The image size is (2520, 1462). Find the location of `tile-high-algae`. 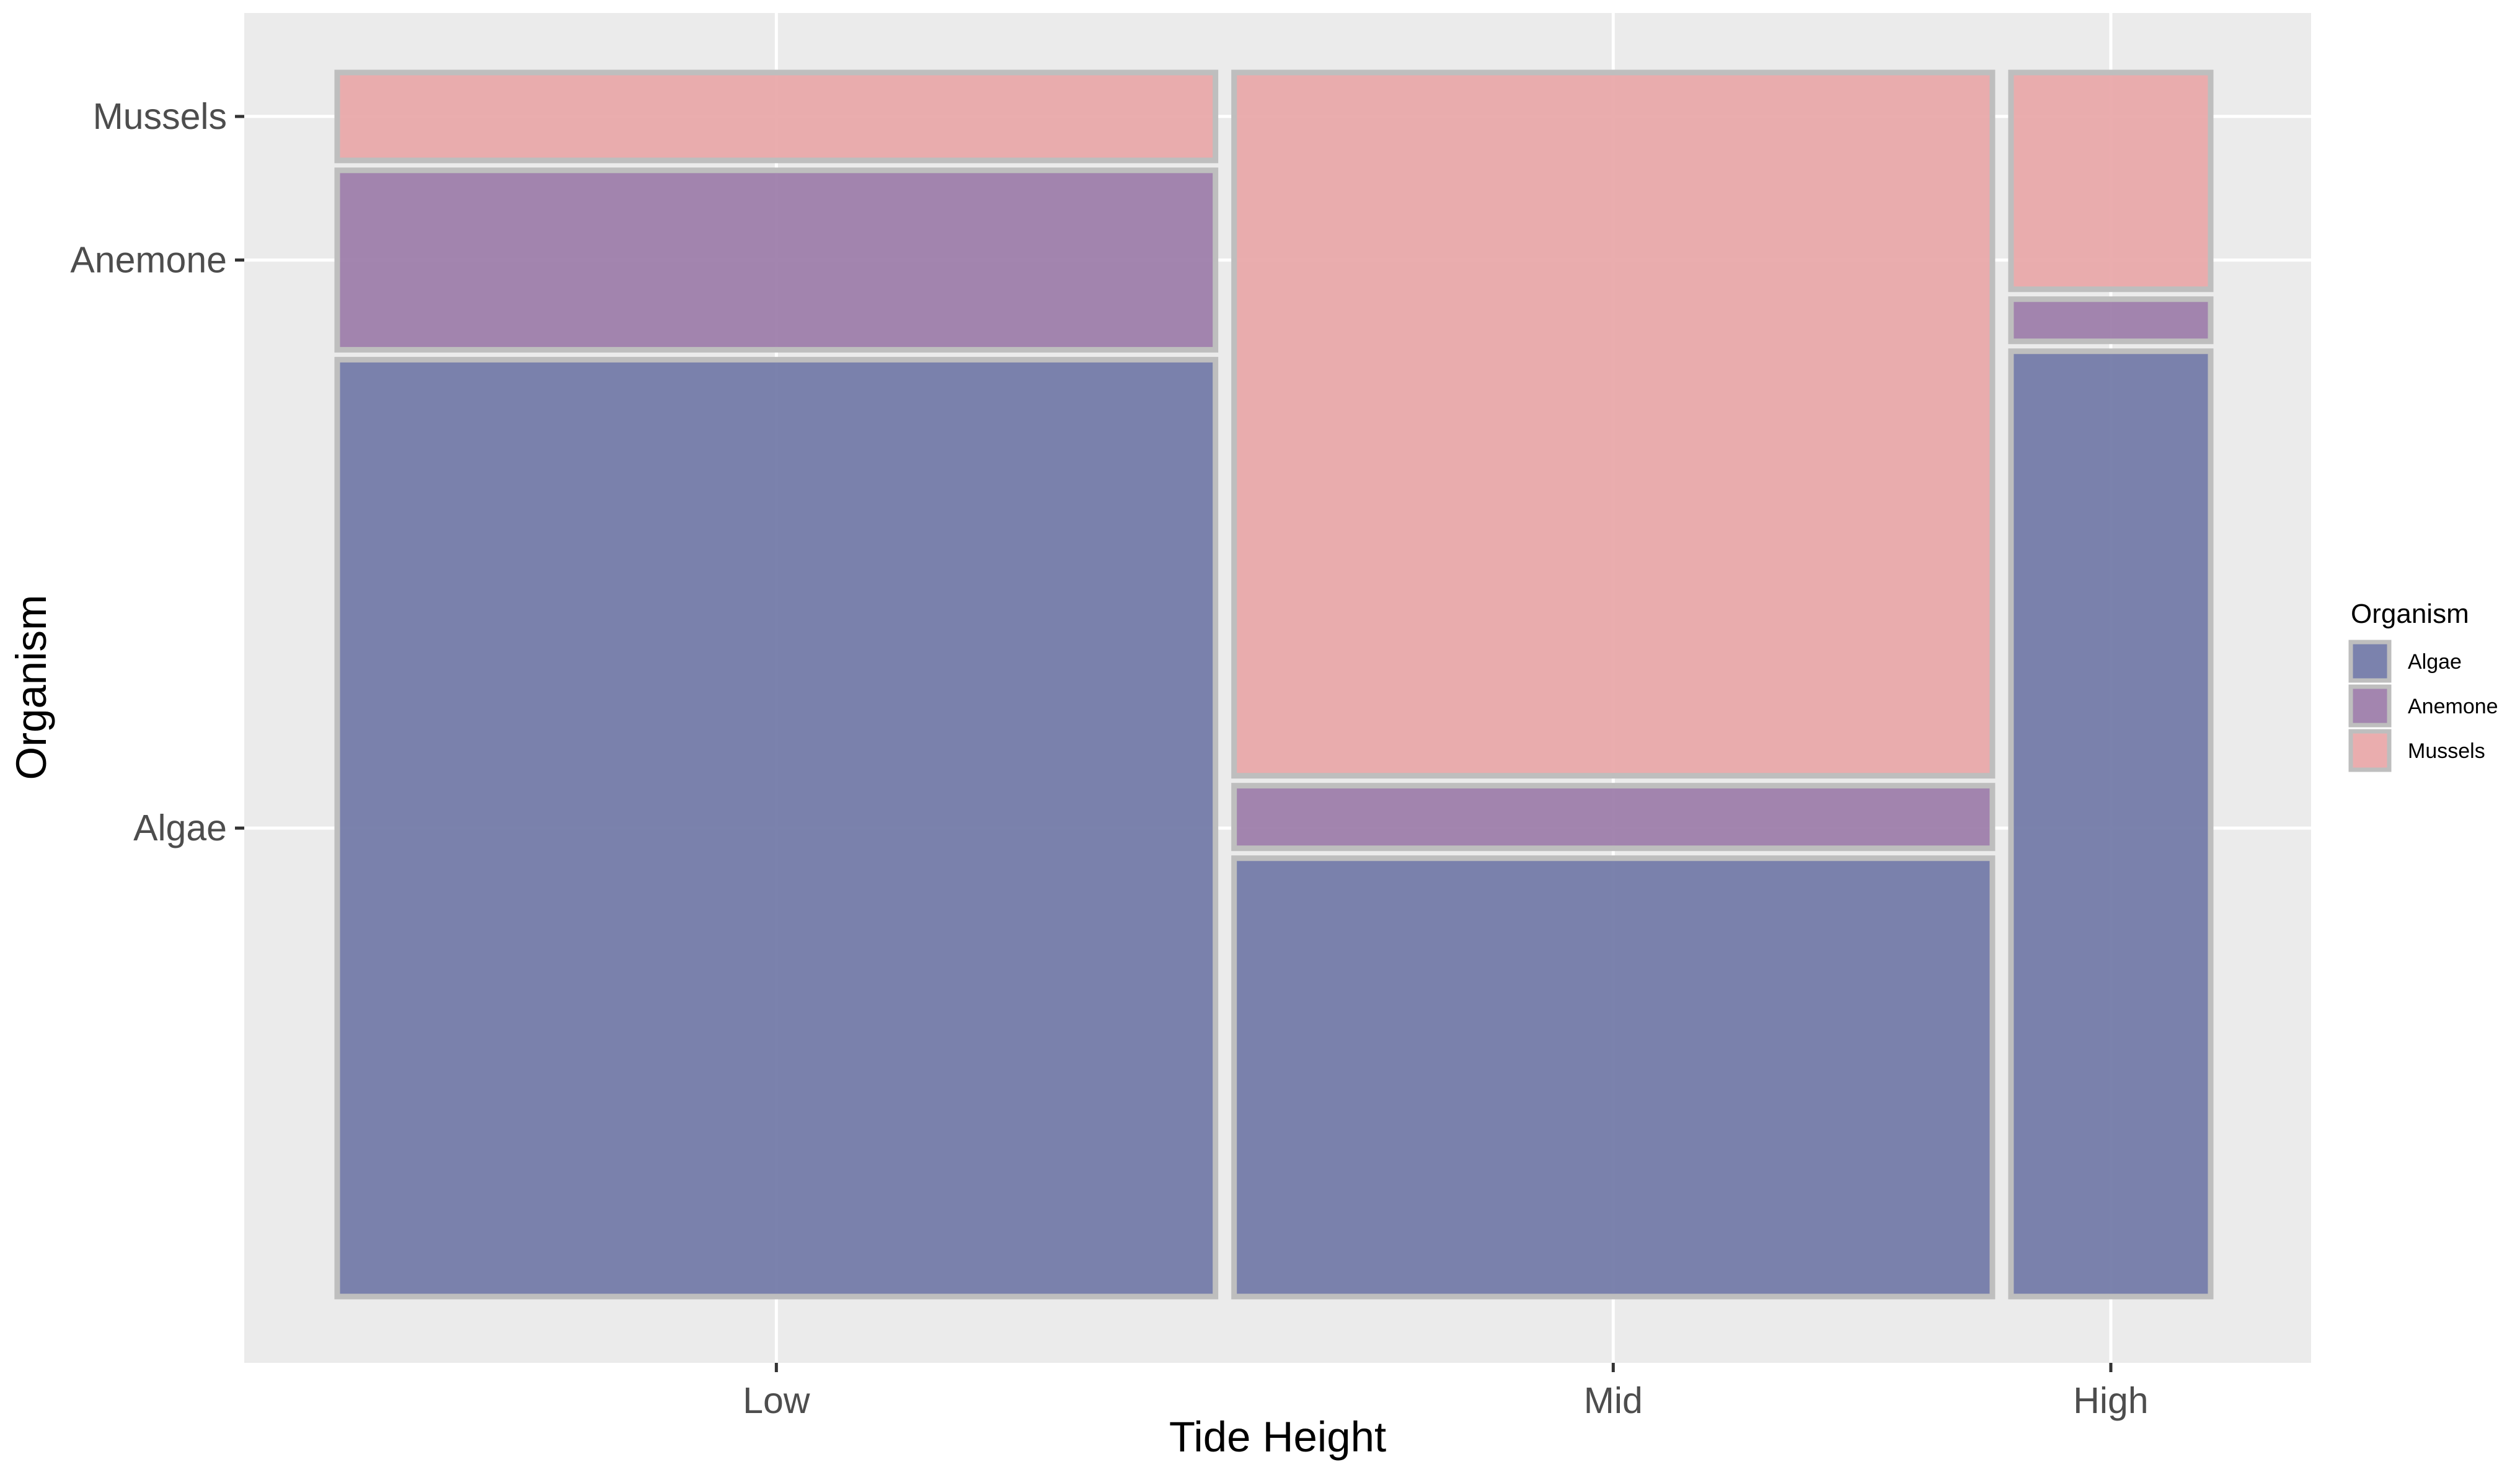

tile-high-algae is located at coordinates (2111, 824).